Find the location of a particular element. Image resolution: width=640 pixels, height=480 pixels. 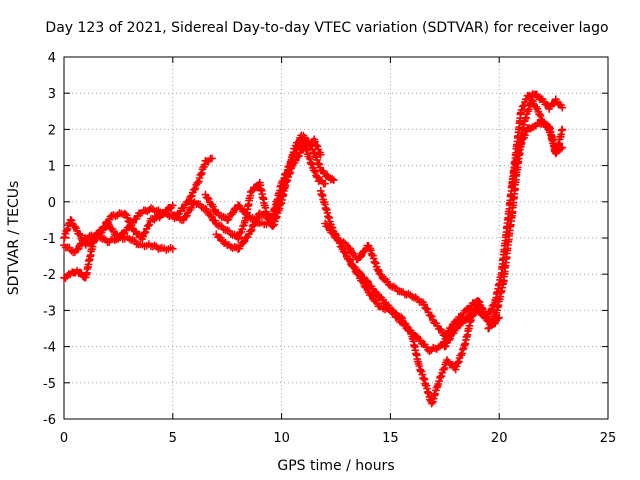

y-tick-label: -3 is located at coordinates (49, 311).